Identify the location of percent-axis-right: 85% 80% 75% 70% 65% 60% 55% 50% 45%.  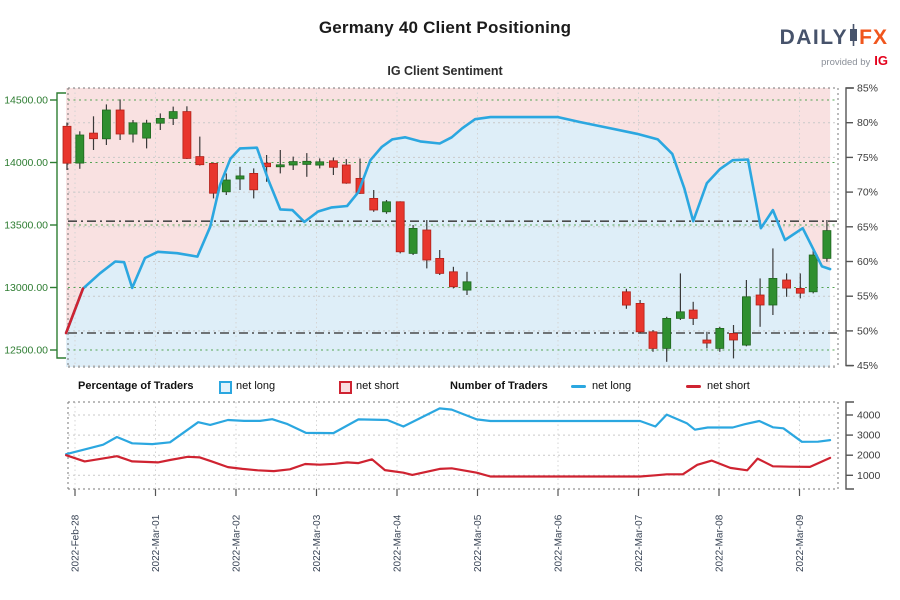
(861, 227).